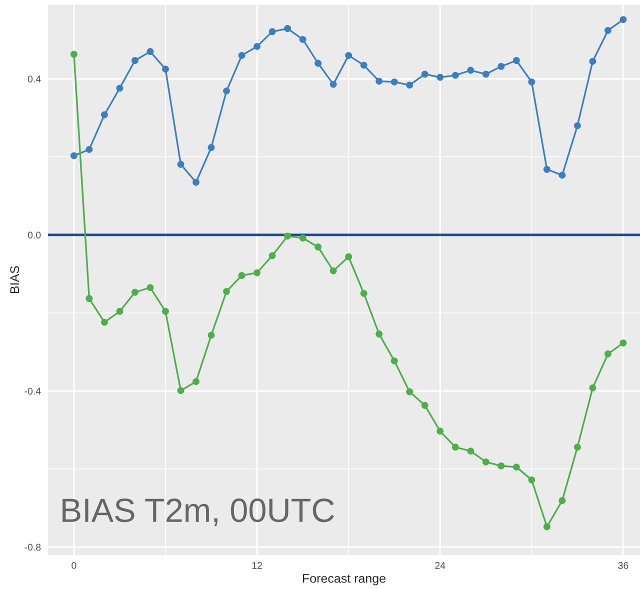 This screenshot has width=640, height=589. I want to click on x-axis-title: Forecast range, so click(344, 580).